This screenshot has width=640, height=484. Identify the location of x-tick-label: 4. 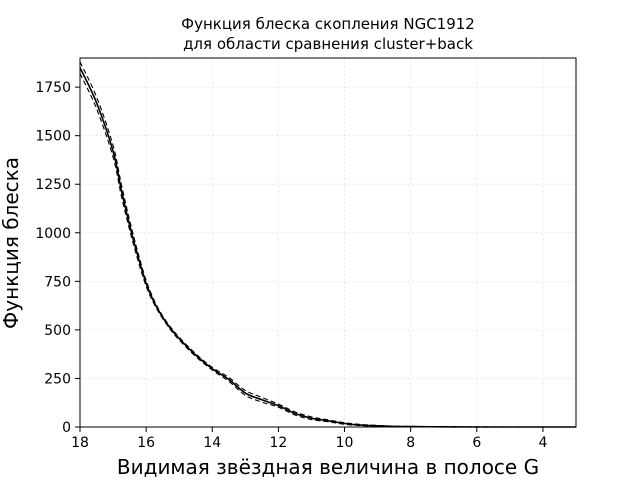
(542, 443).